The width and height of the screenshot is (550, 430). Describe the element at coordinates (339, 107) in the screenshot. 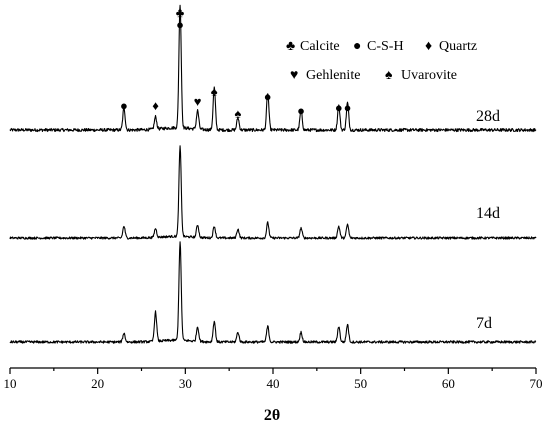

I see `peak-marker-9: ●` at that location.